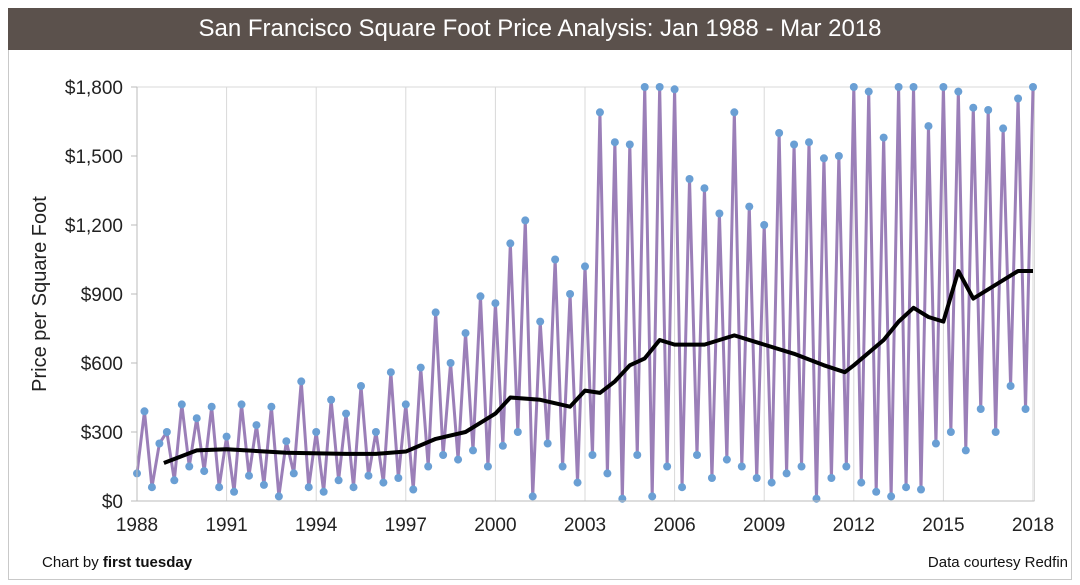 The image size is (1080, 585). Describe the element at coordinates (585, 525) in the screenshot. I see `x-tick-label: 2003` at that location.